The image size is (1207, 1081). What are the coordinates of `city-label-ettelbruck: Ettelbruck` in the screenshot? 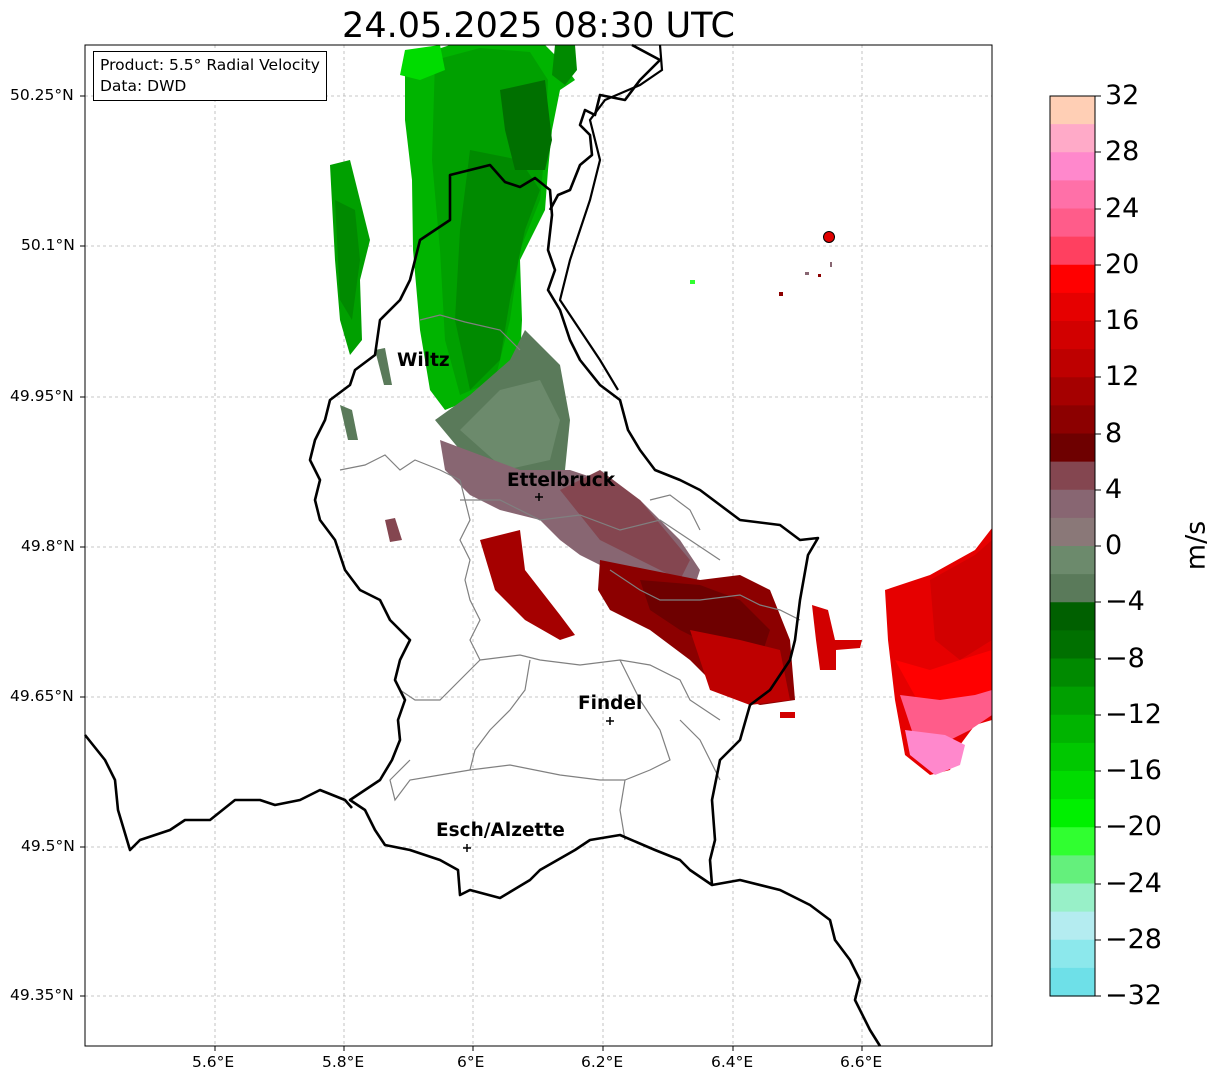 It's located at (561, 480).